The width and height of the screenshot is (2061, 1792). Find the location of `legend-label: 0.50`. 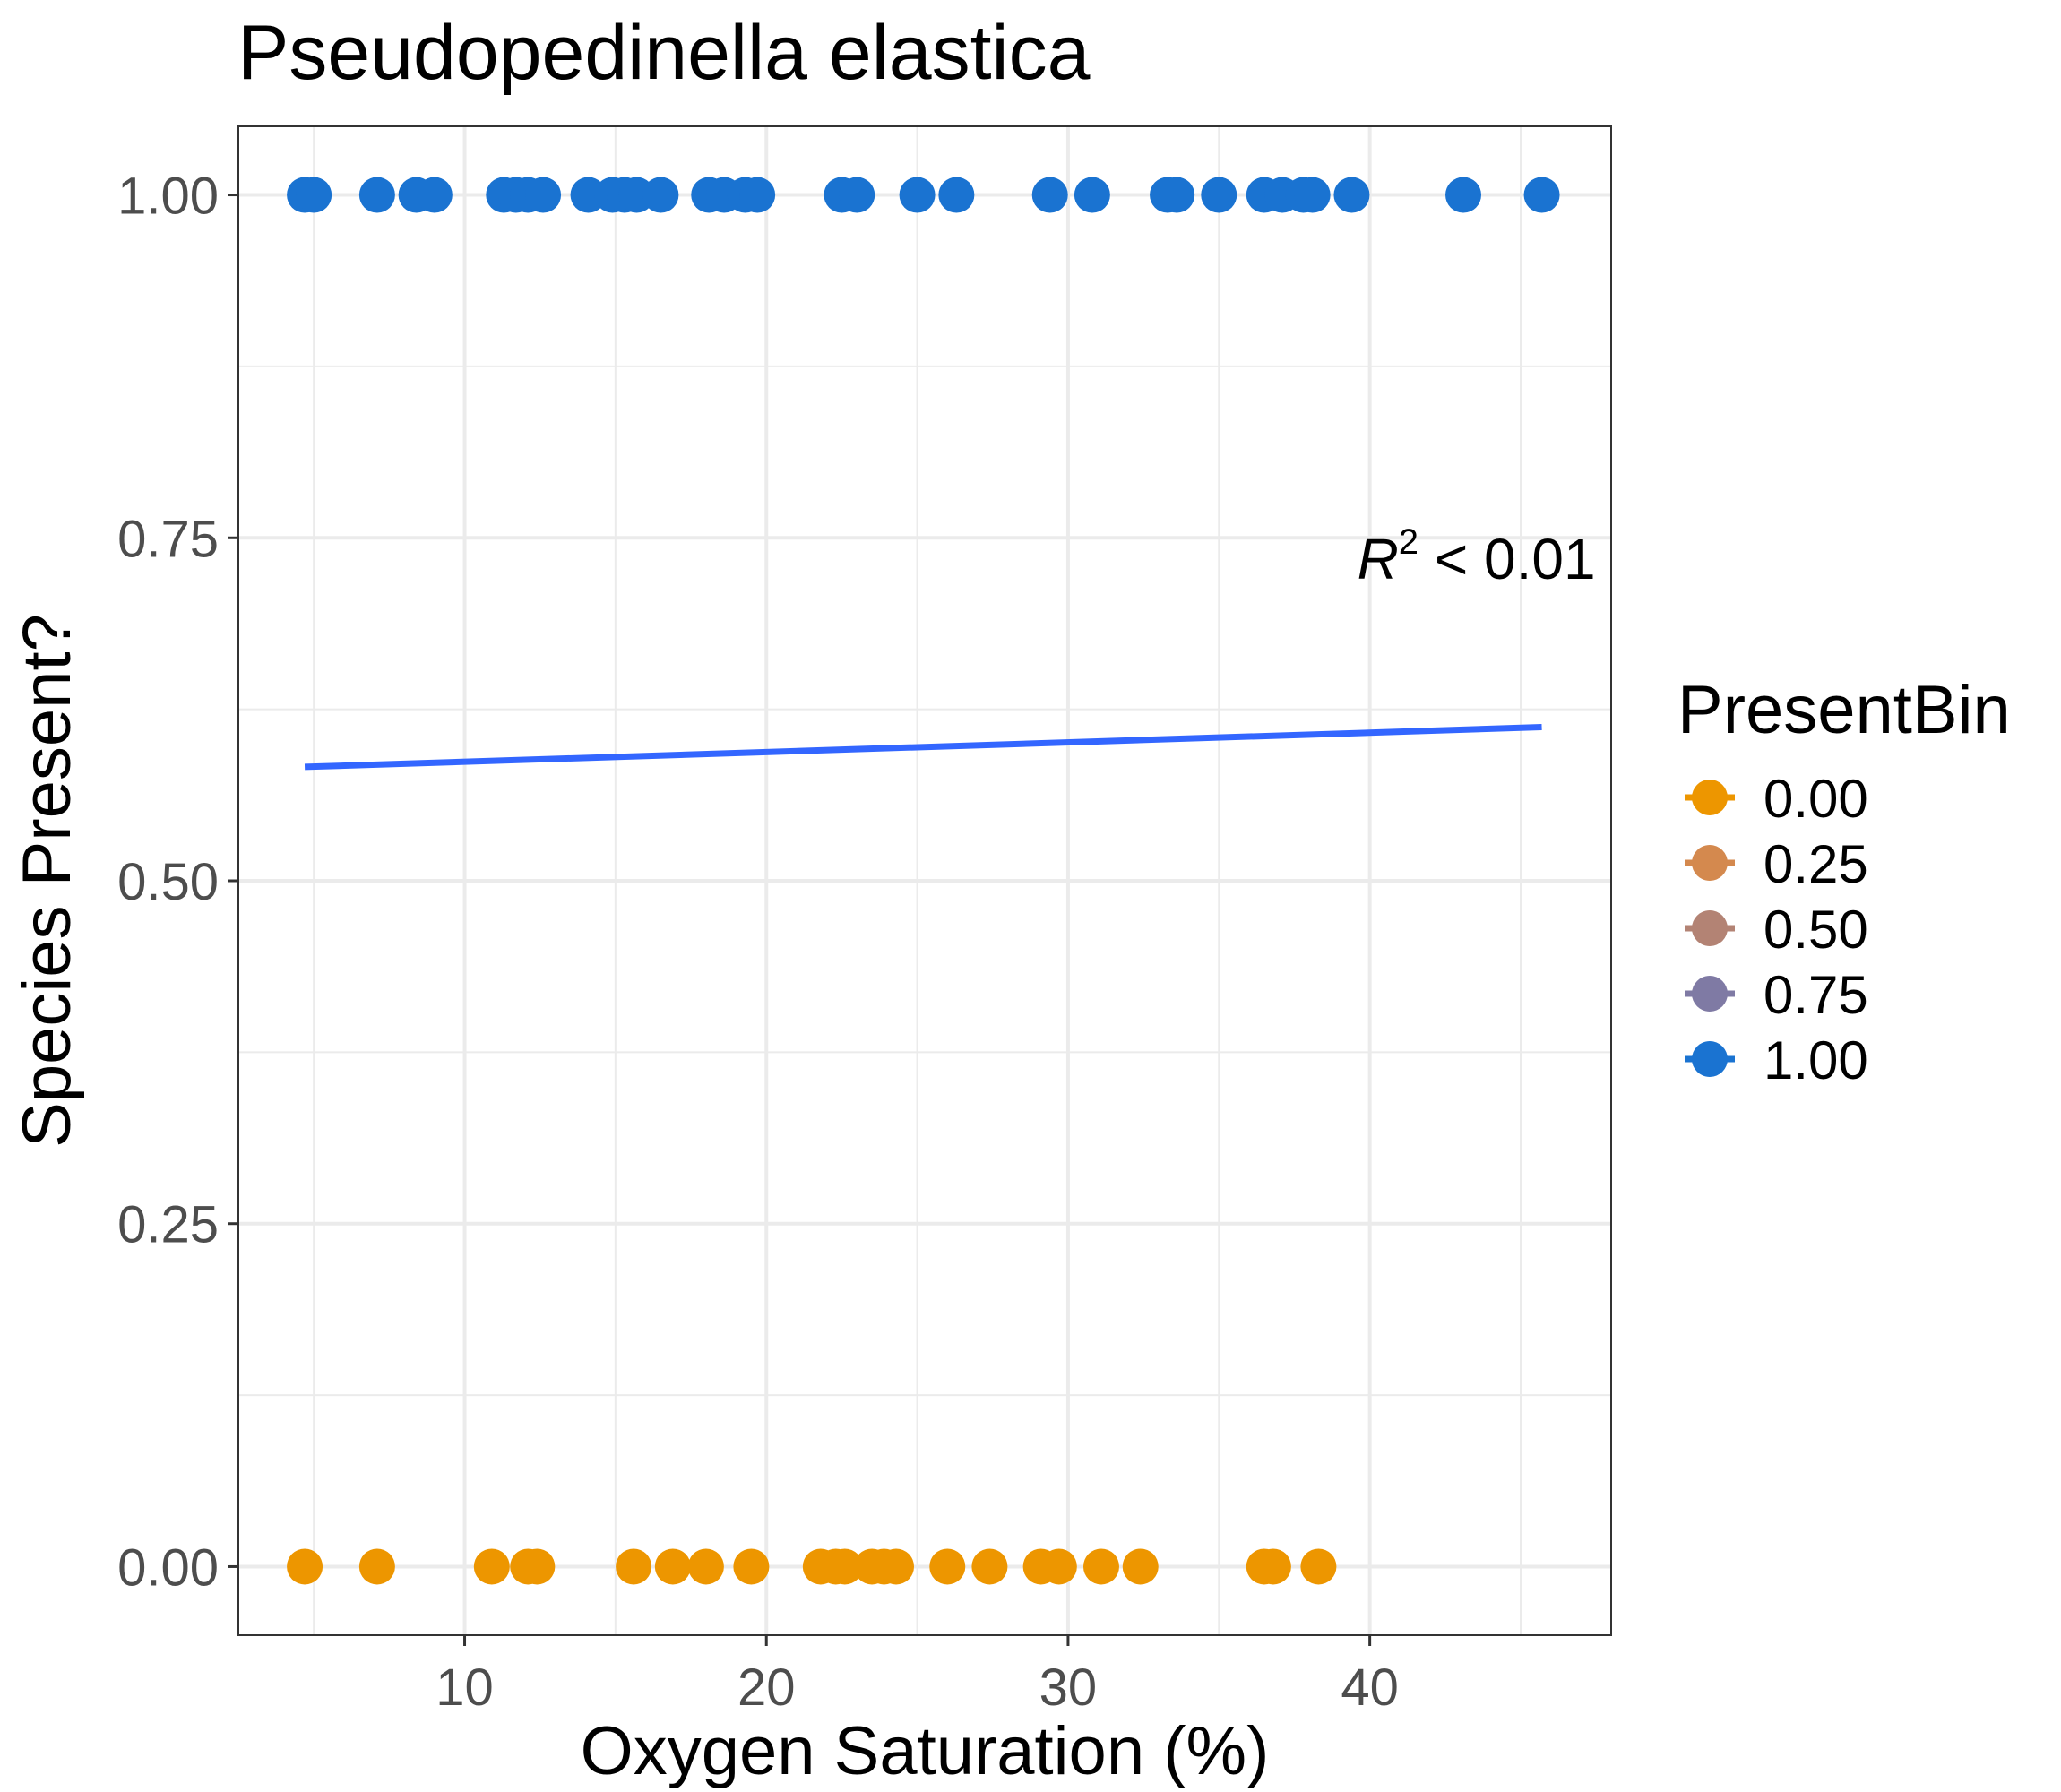

legend-label: 0.50 is located at coordinates (1815, 930).